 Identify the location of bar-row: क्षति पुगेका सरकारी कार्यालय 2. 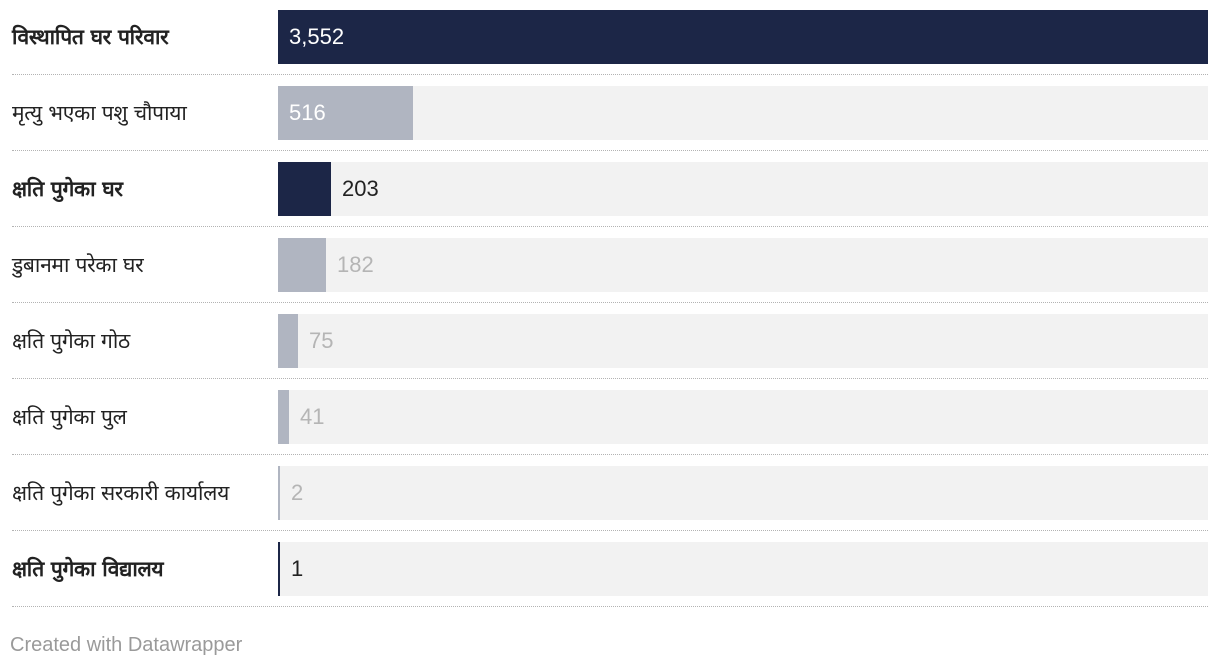
(610, 504).